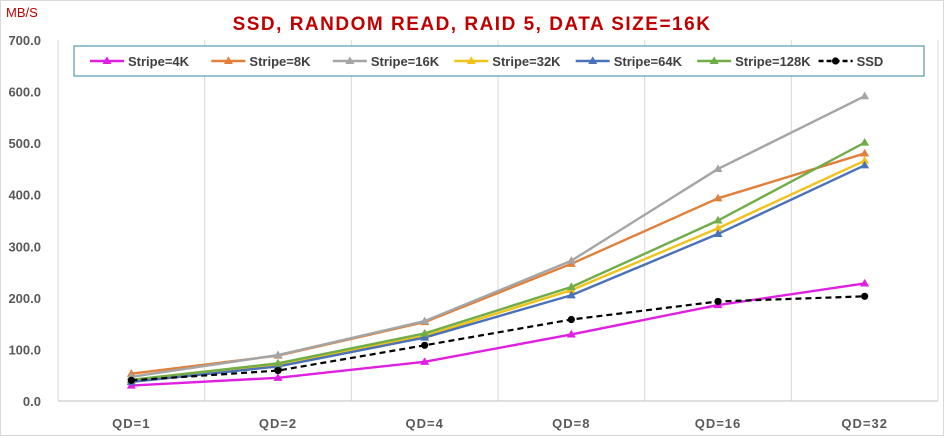 The image size is (944, 436). Describe the element at coordinates (571, 423) in the screenshot. I see `x-tick-label: QD=8` at that location.